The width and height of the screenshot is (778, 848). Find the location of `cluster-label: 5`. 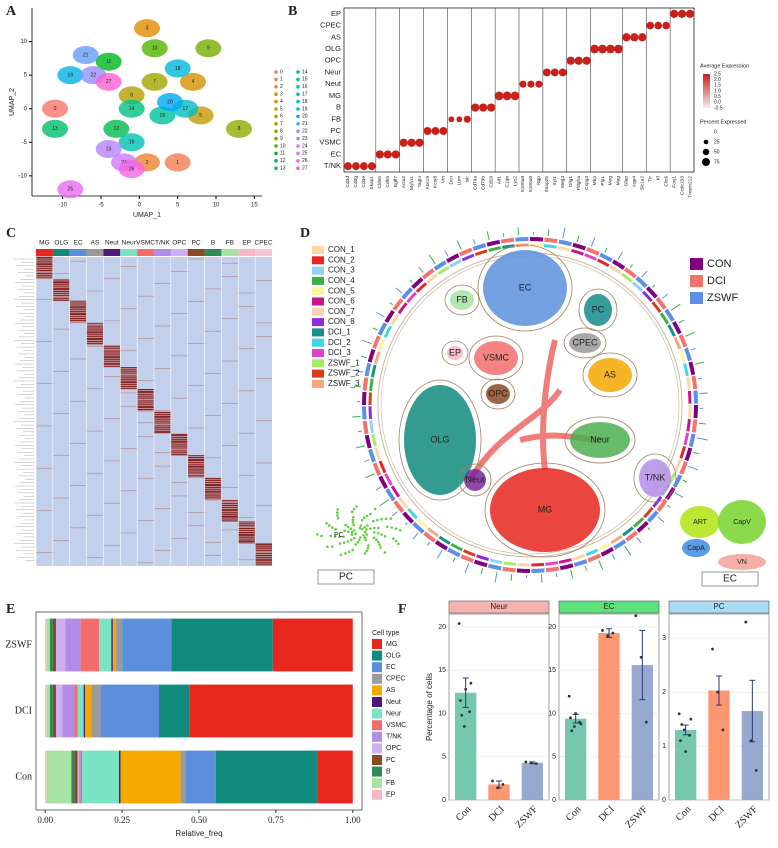

cluster-label: 5 is located at coordinates (200, 116).